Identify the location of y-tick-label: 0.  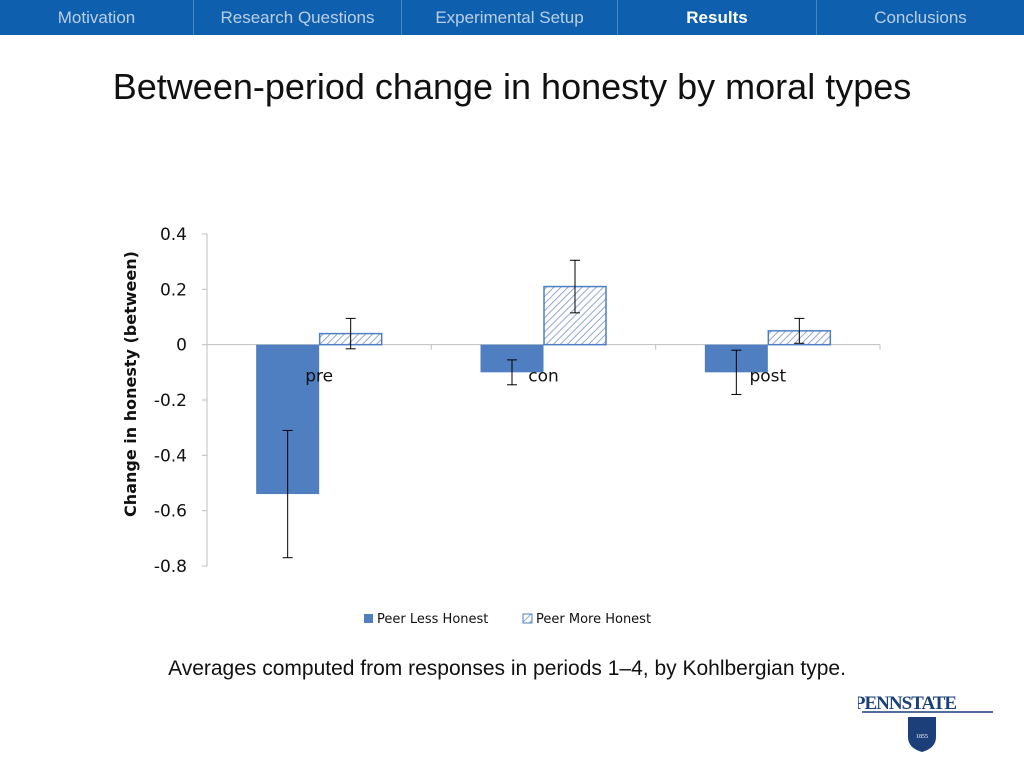
(181, 346).